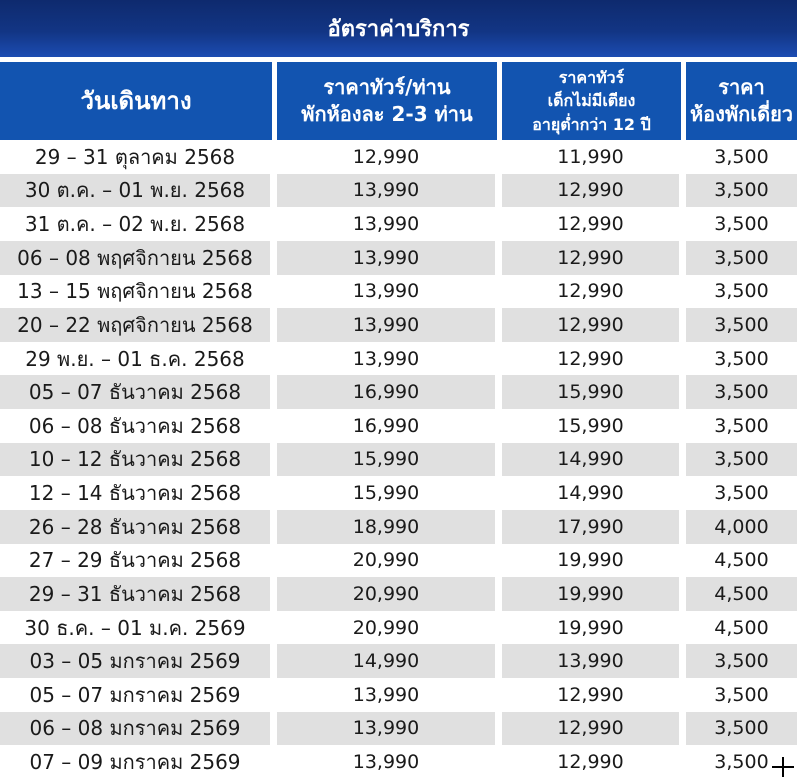  I want to click on cell-travel-date: 07 – 09 มกราคม 2569, so click(135, 762).